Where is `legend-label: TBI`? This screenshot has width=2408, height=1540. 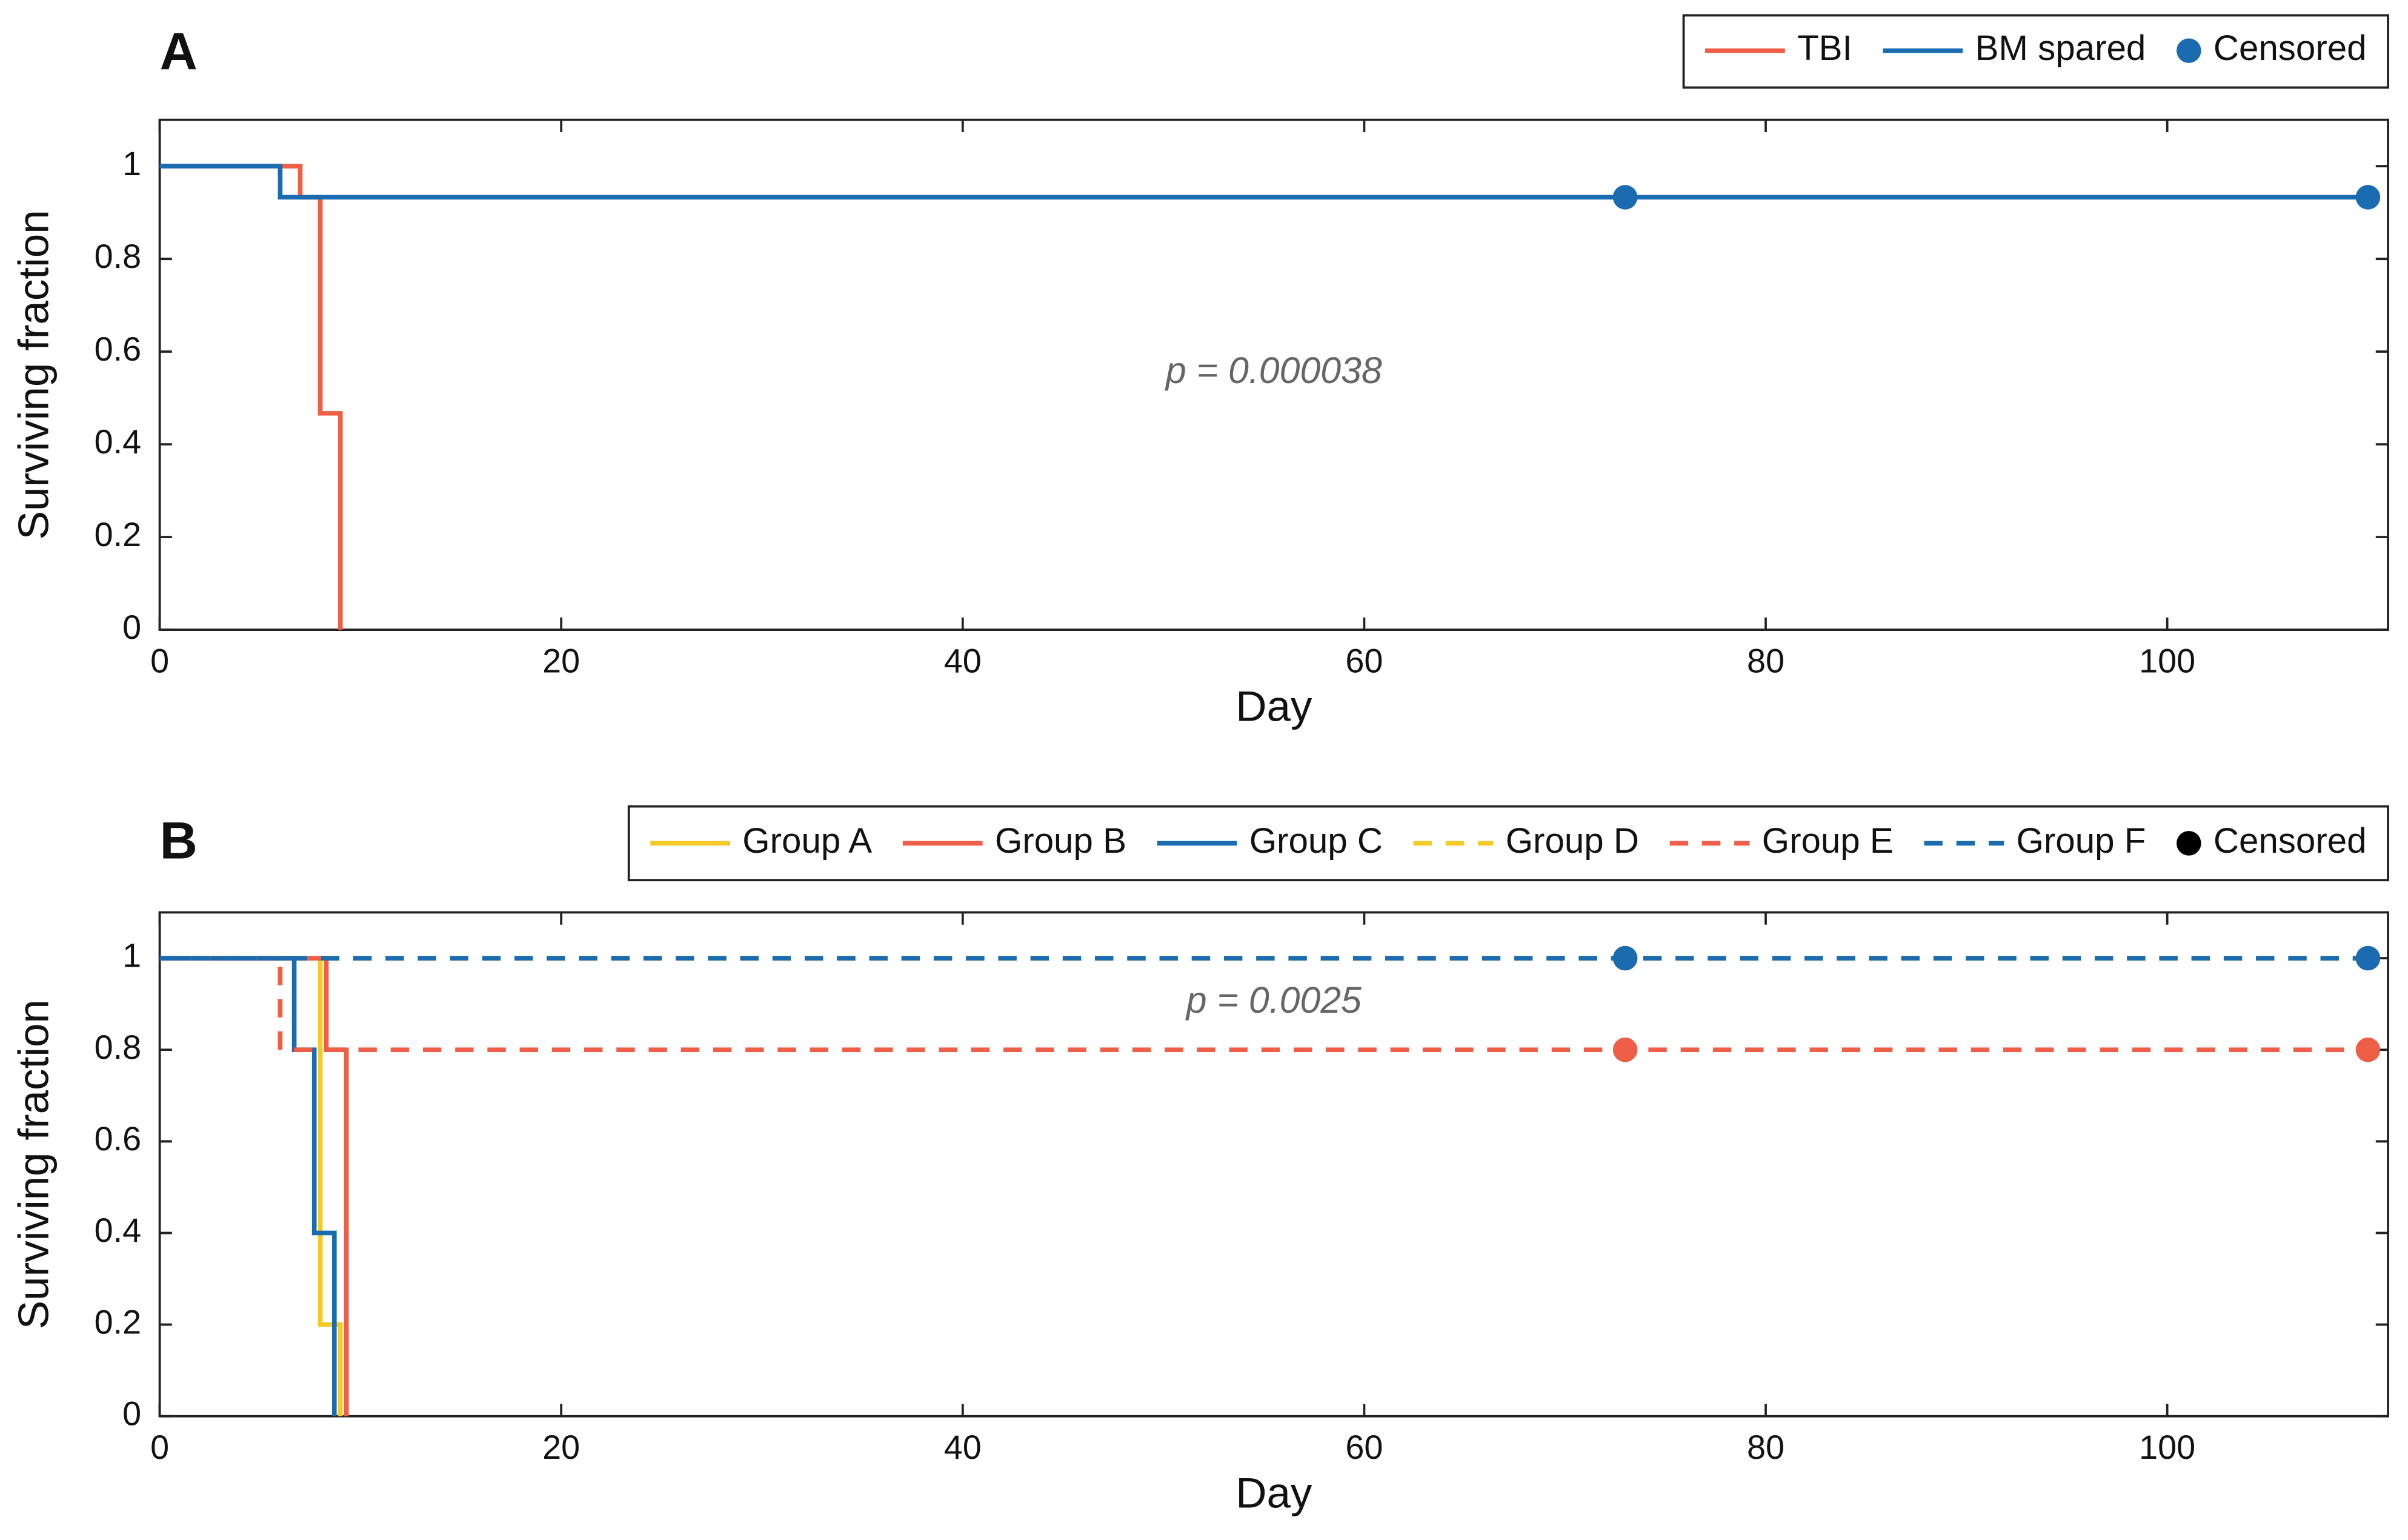
legend-label: TBI is located at coordinates (1824, 48).